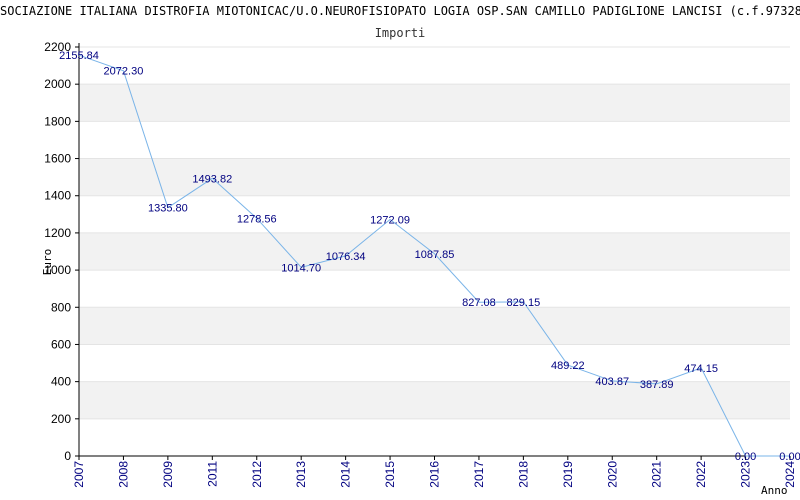  Describe the element at coordinates (67, 456) in the screenshot. I see `y-tick-label: 0` at that location.